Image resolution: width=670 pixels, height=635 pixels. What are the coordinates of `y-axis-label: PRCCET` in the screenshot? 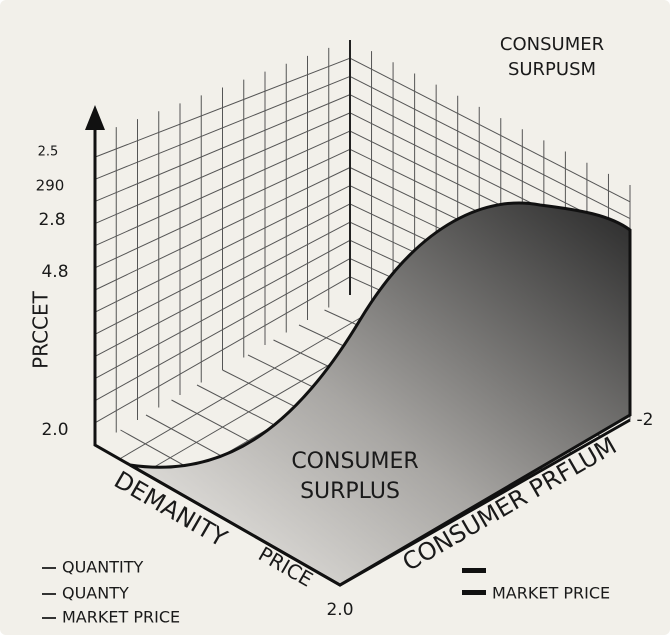 It's located at (41, 329).